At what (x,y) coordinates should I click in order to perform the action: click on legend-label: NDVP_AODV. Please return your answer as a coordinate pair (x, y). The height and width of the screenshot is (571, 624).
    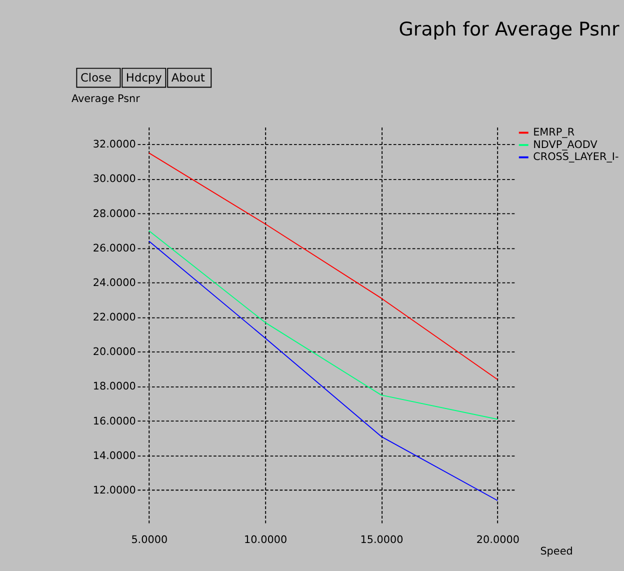
    Looking at the image, I should click on (565, 144).